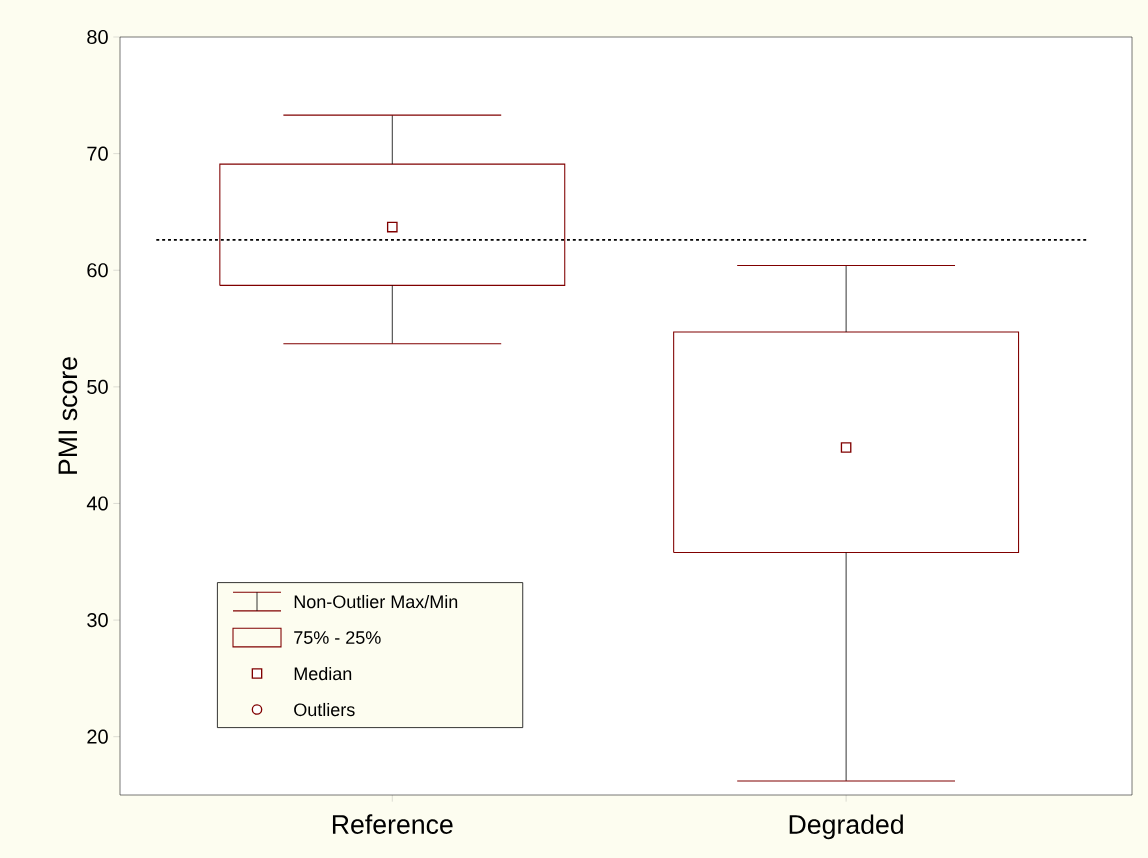 The image size is (1148, 858). Describe the element at coordinates (97, 270) in the screenshot. I see `y-tick-label: 60` at that location.